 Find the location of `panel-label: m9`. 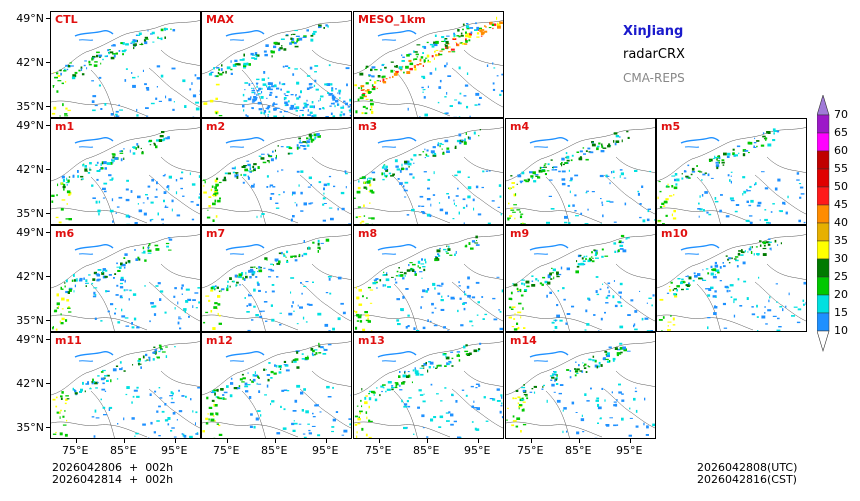

panel-label: m9 is located at coordinates (520, 233).